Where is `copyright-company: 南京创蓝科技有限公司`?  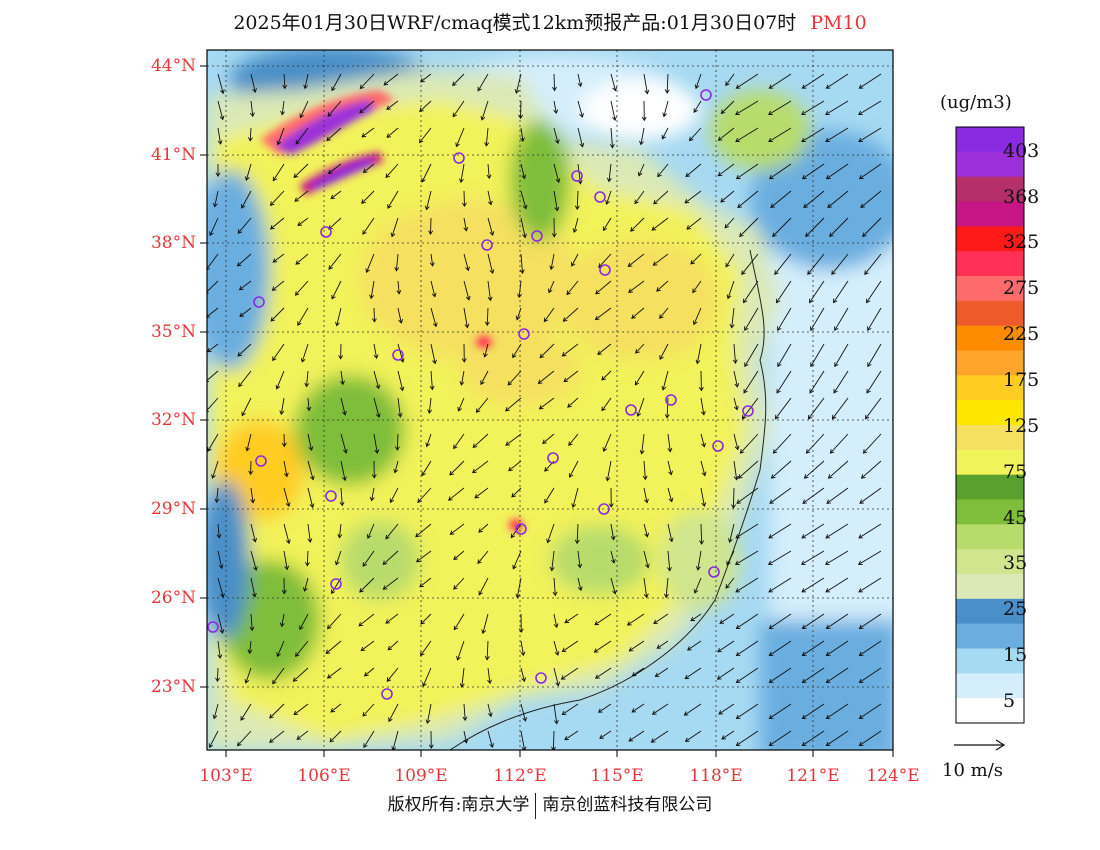
copyright-company: 南京创蓝科技有限公司 is located at coordinates (627, 805).